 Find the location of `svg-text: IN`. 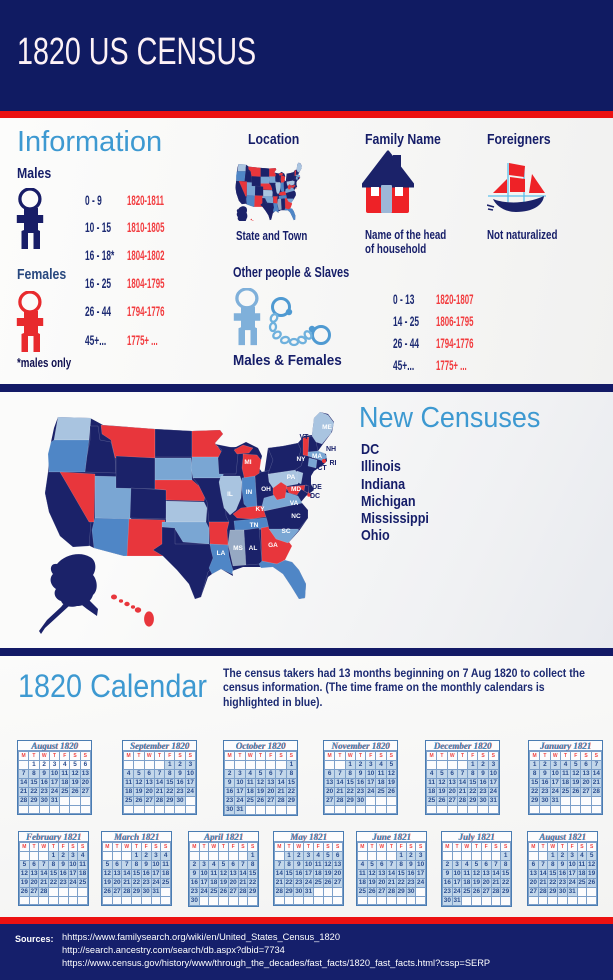

svg-text: IN is located at coordinates (249, 492).